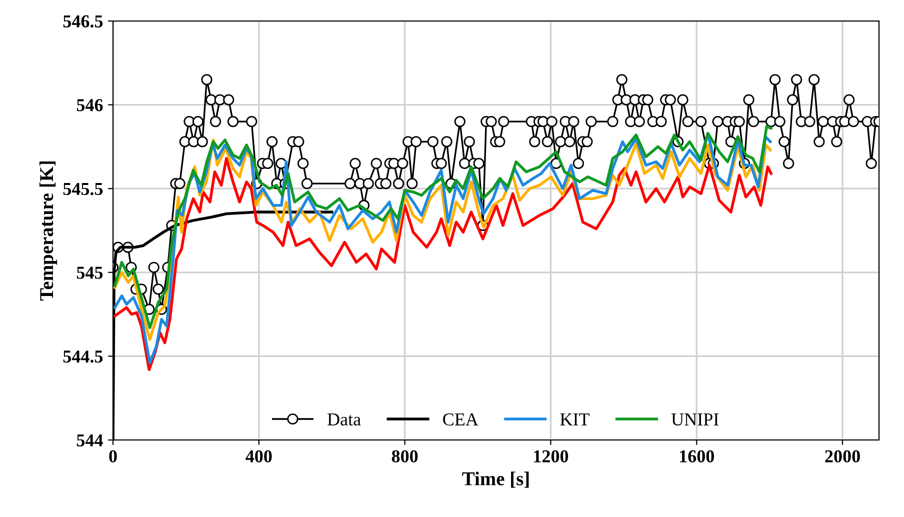 This screenshot has height=517, width=904. Describe the element at coordinates (83, 189) in the screenshot. I see `y-tick-label: 545.5` at that location.